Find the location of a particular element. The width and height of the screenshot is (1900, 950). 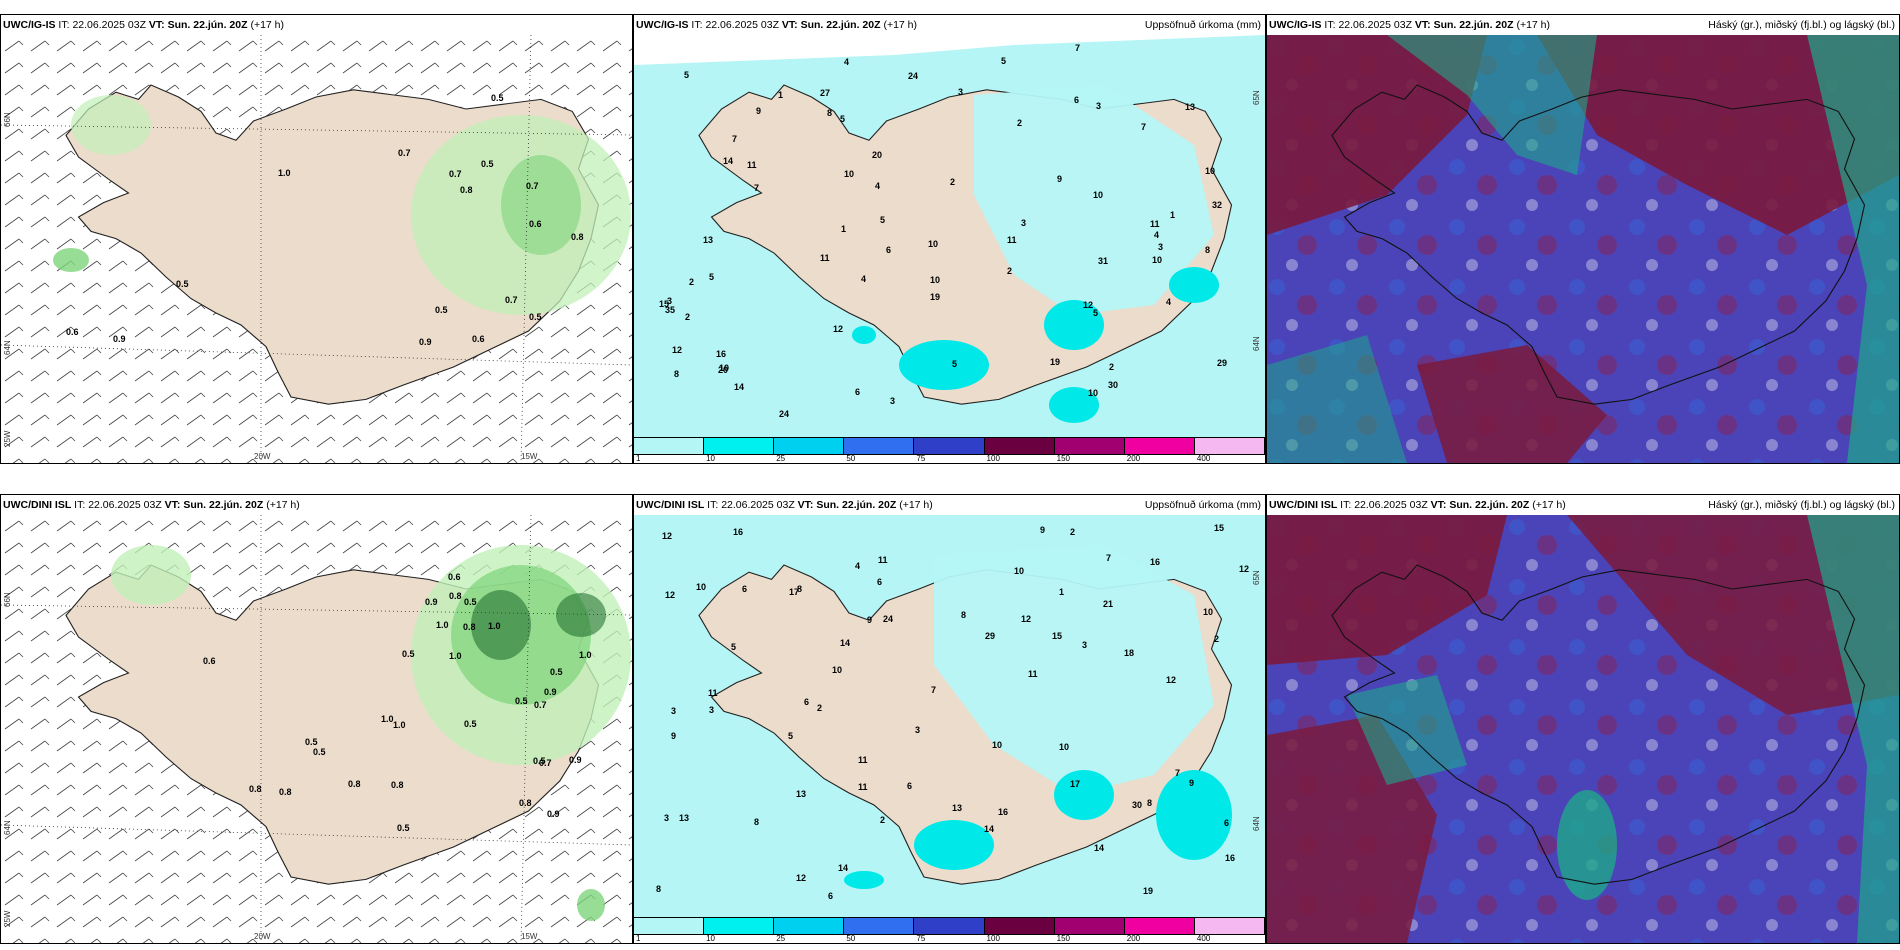

precip-value-label: 20 is located at coordinates (723, 370).